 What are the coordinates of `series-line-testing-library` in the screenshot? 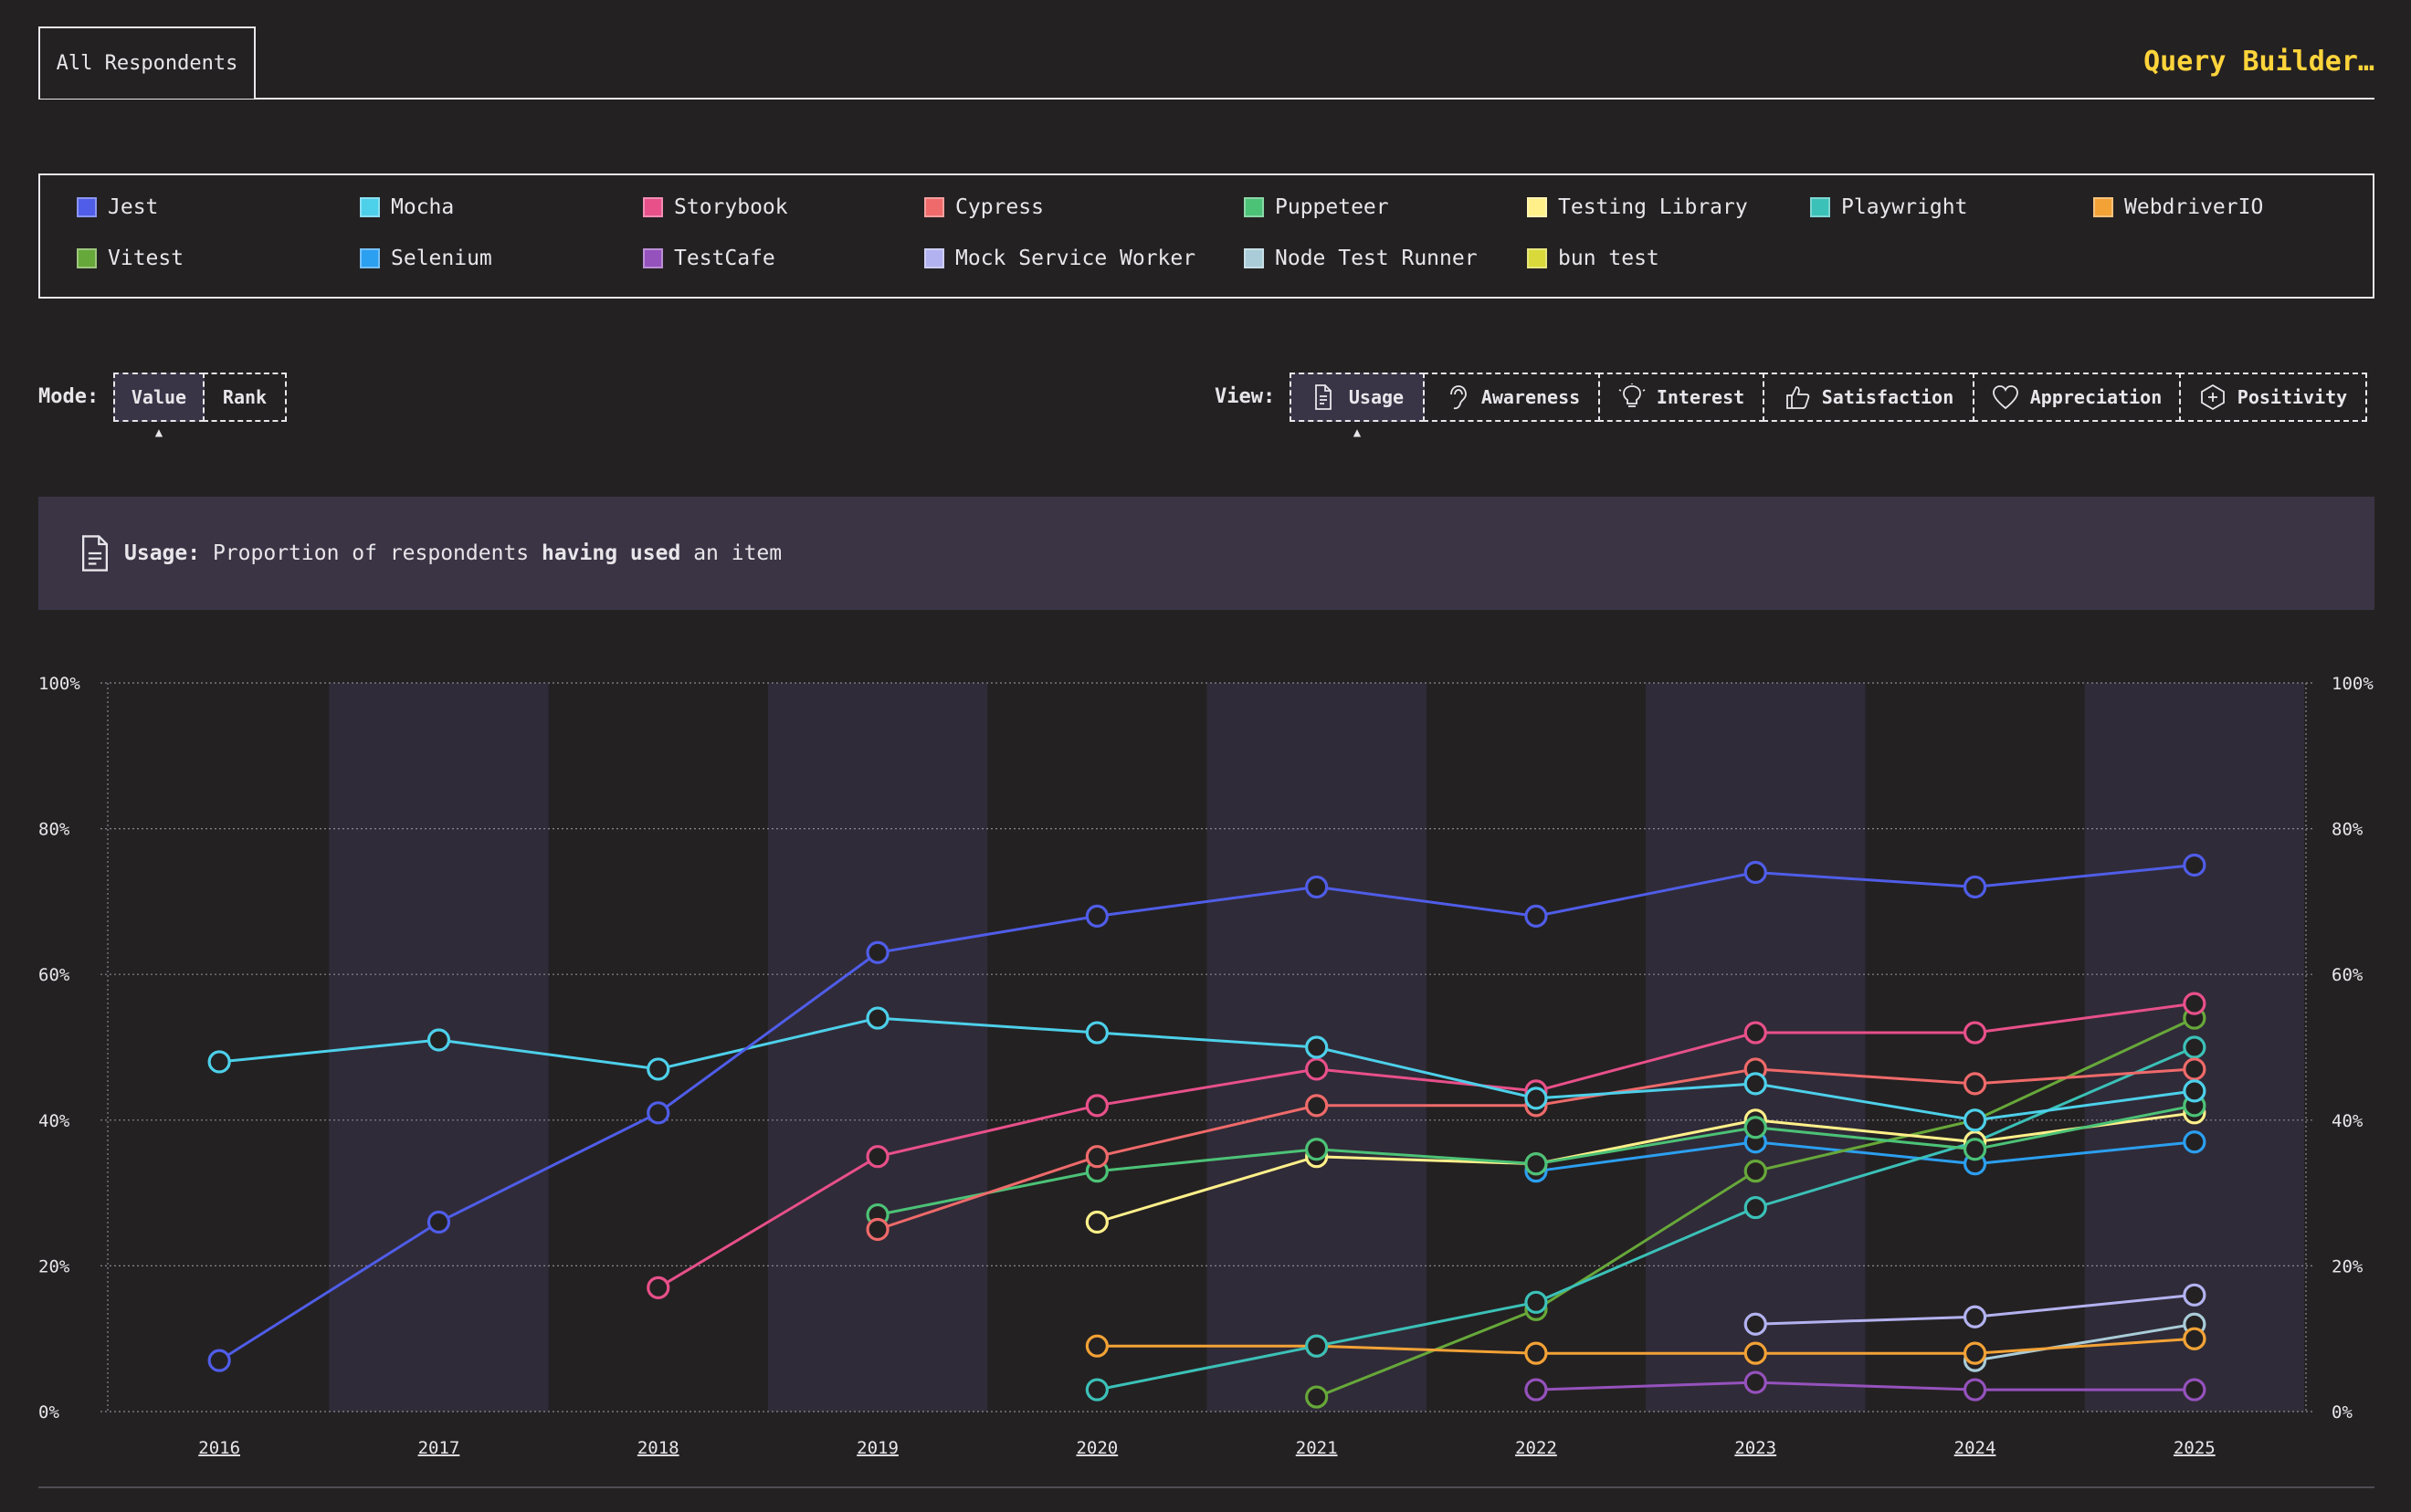 It's located at (1645, 1167).